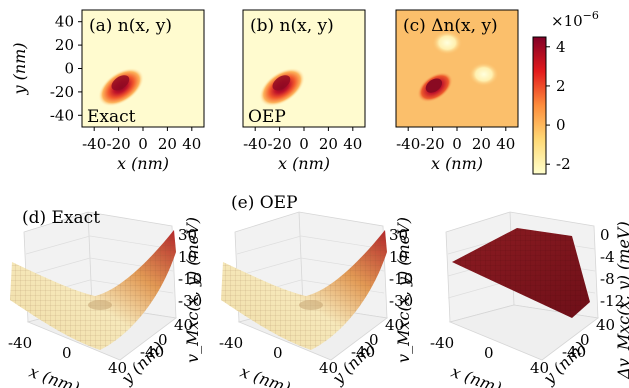  Describe the element at coordinates (563, 164) in the screenshot. I see `colorbar-tick-label: -2` at that location.